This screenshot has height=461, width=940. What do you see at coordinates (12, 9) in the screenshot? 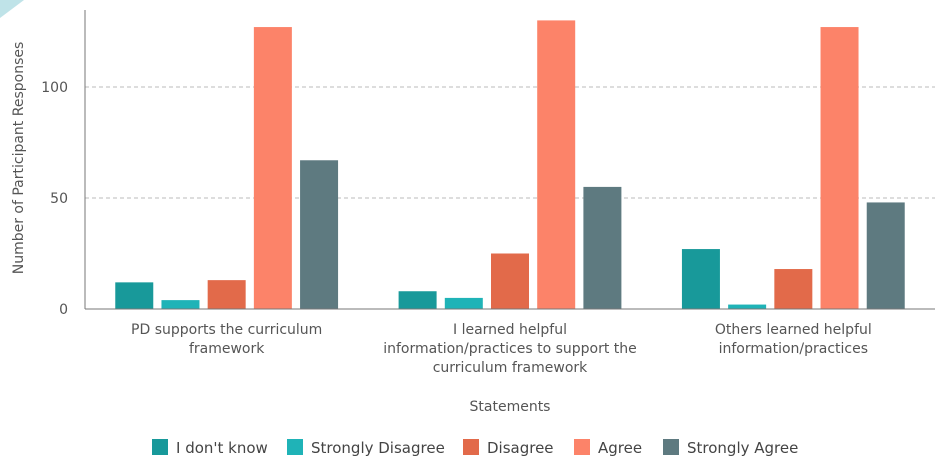
I see `corner-decoration` at bounding box center [12, 9].